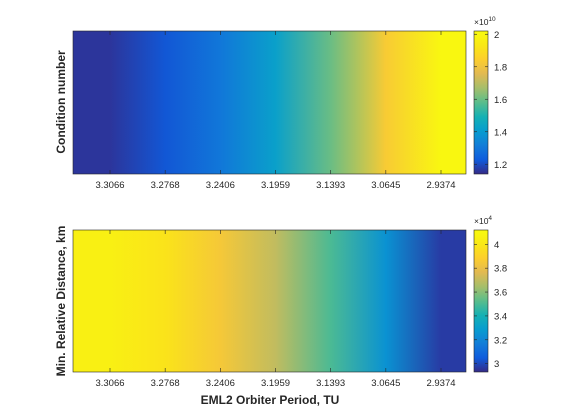  What do you see at coordinates (500, 269) in the screenshot?
I see `colorbar-tick-label: 3.8` at bounding box center [500, 269].